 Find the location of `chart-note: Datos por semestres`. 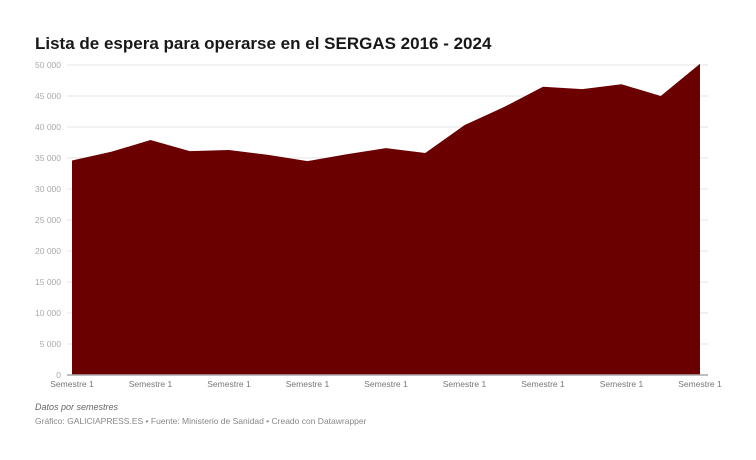

chart-note: Datos por semestres is located at coordinates (77, 407).